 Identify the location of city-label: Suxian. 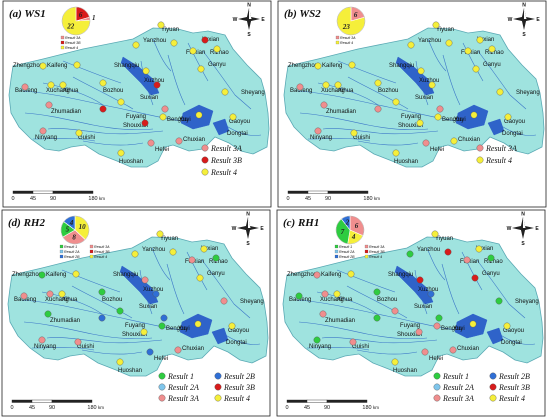
(148, 307).